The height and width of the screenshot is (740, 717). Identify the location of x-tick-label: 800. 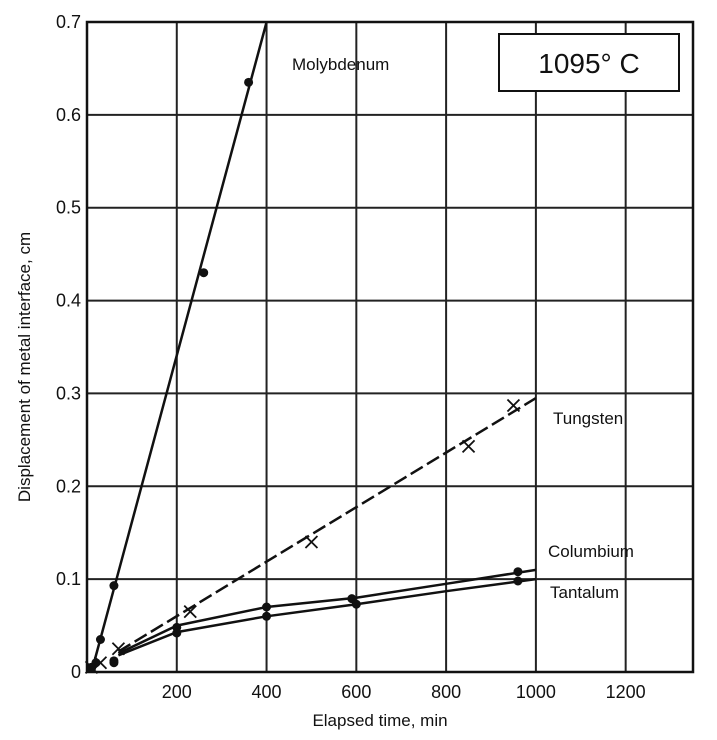
(446, 692).